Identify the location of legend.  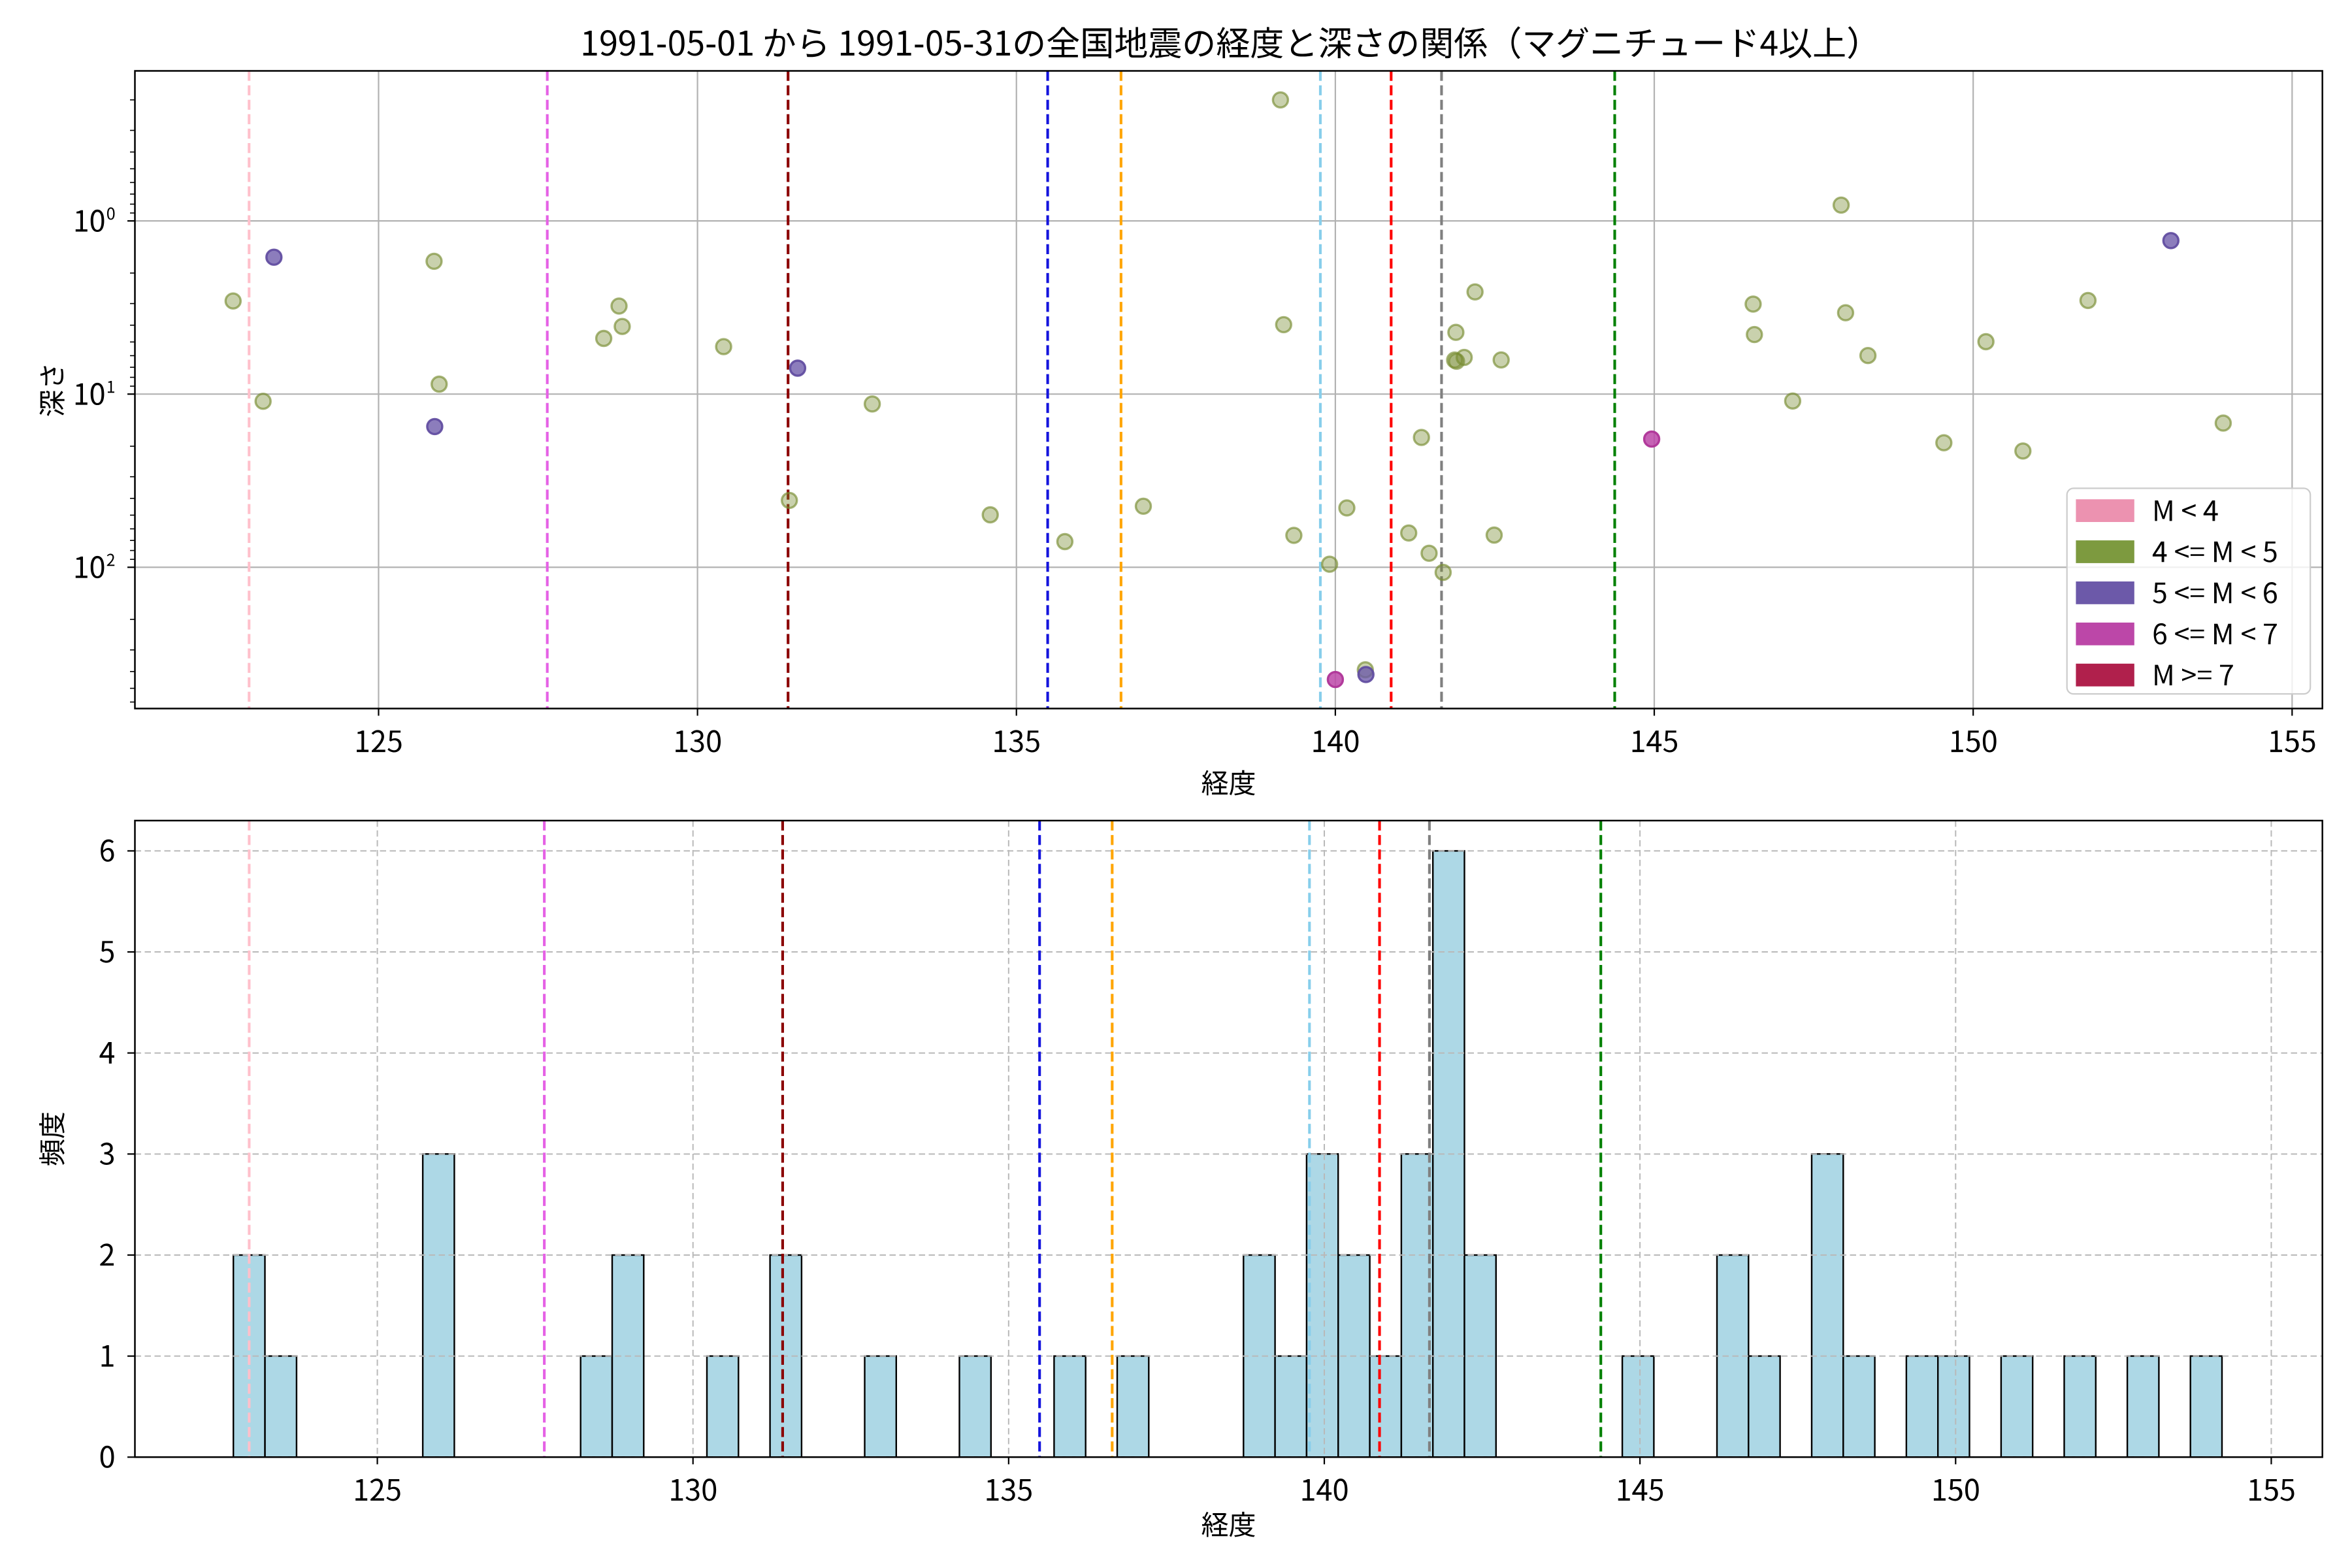
(2188, 591).